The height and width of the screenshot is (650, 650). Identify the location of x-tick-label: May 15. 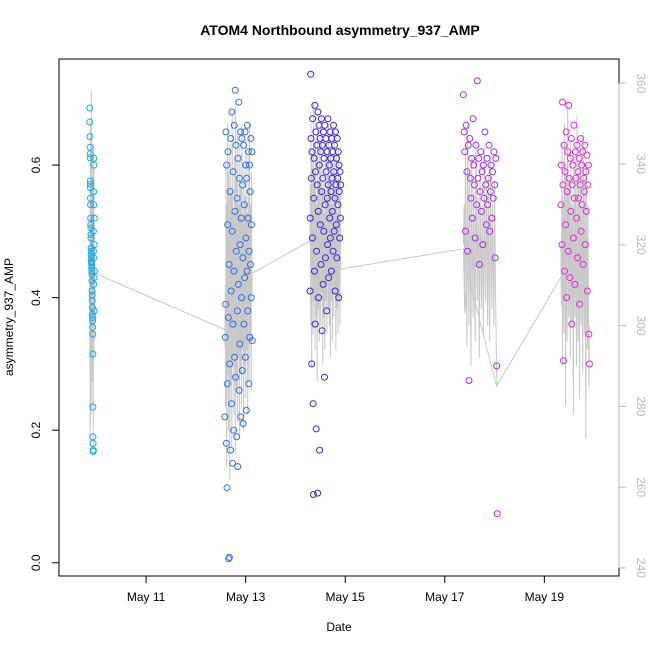
(346, 597).